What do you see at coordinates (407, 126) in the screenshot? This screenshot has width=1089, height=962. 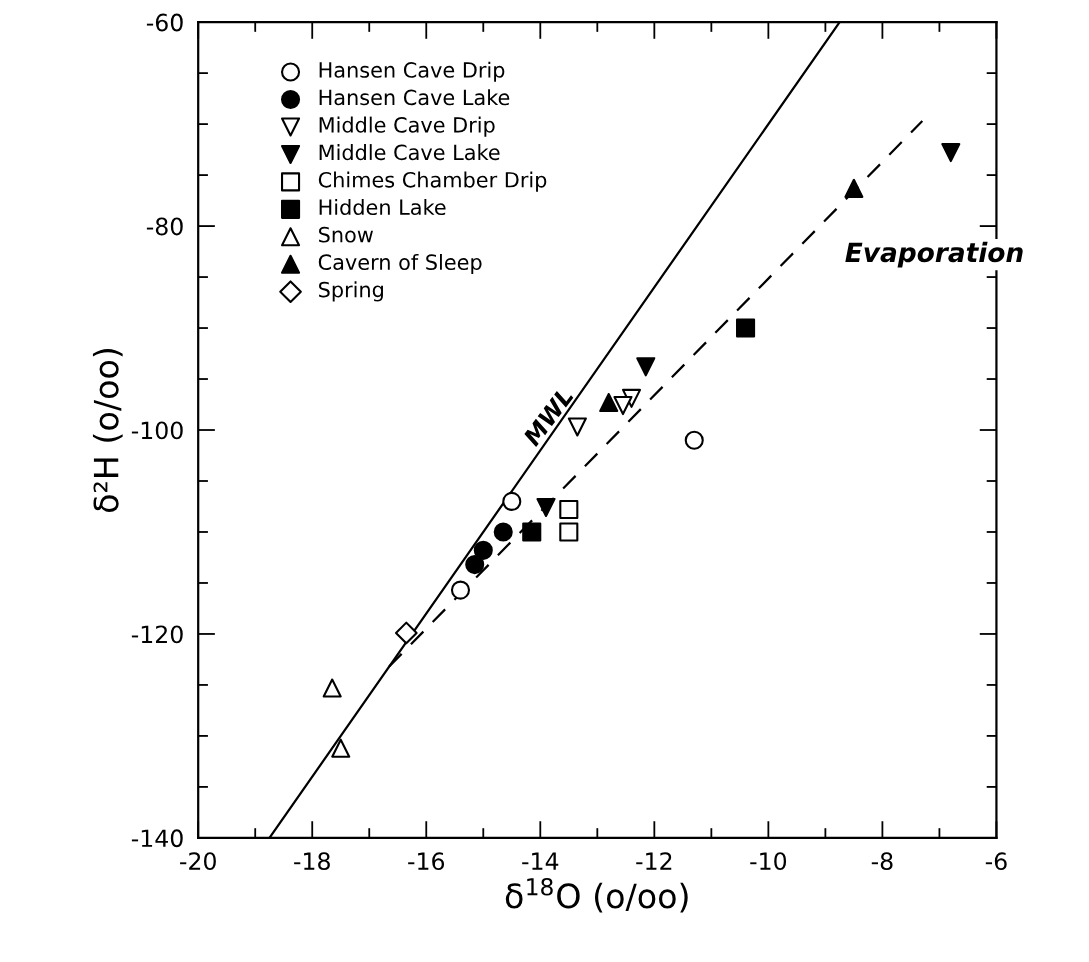 I see `legend-label: Middle Cave Drip` at bounding box center [407, 126].